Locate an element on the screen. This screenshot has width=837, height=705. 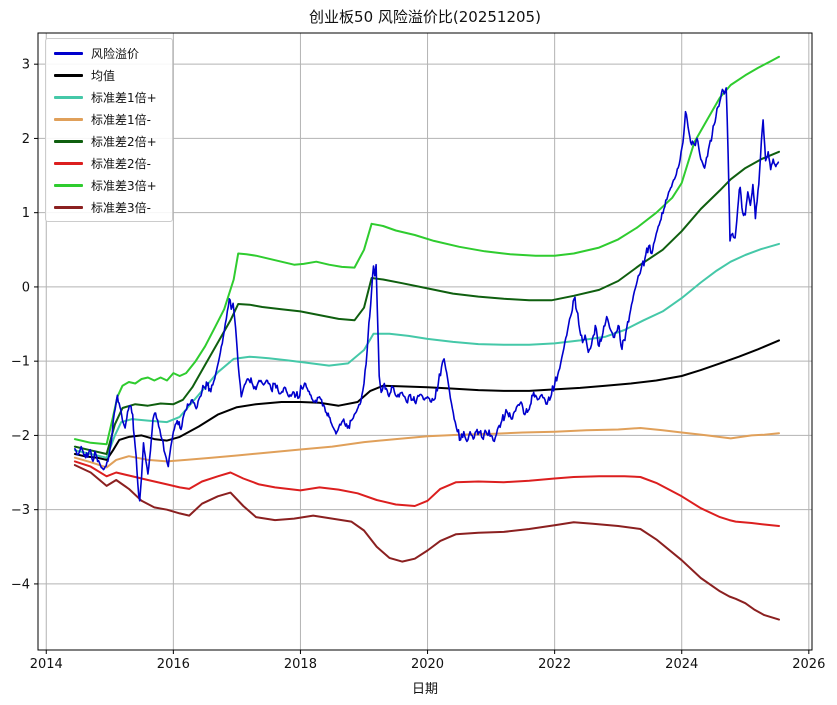
legend-swatch-std3minus is located at coordinates (68, 207).